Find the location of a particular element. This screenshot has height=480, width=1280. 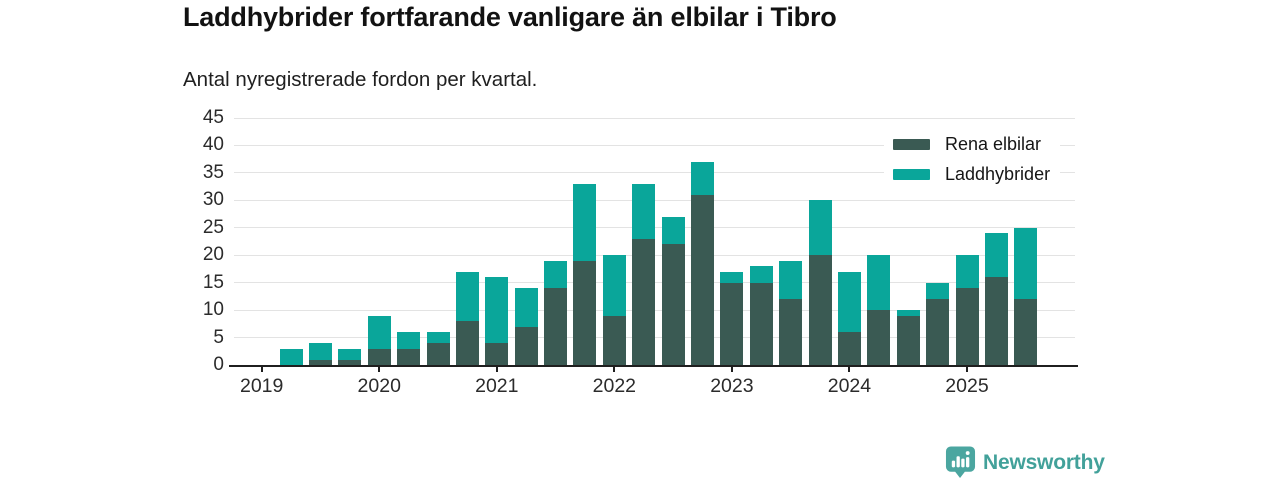

x-tick-label: 2023 is located at coordinates (732, 386).